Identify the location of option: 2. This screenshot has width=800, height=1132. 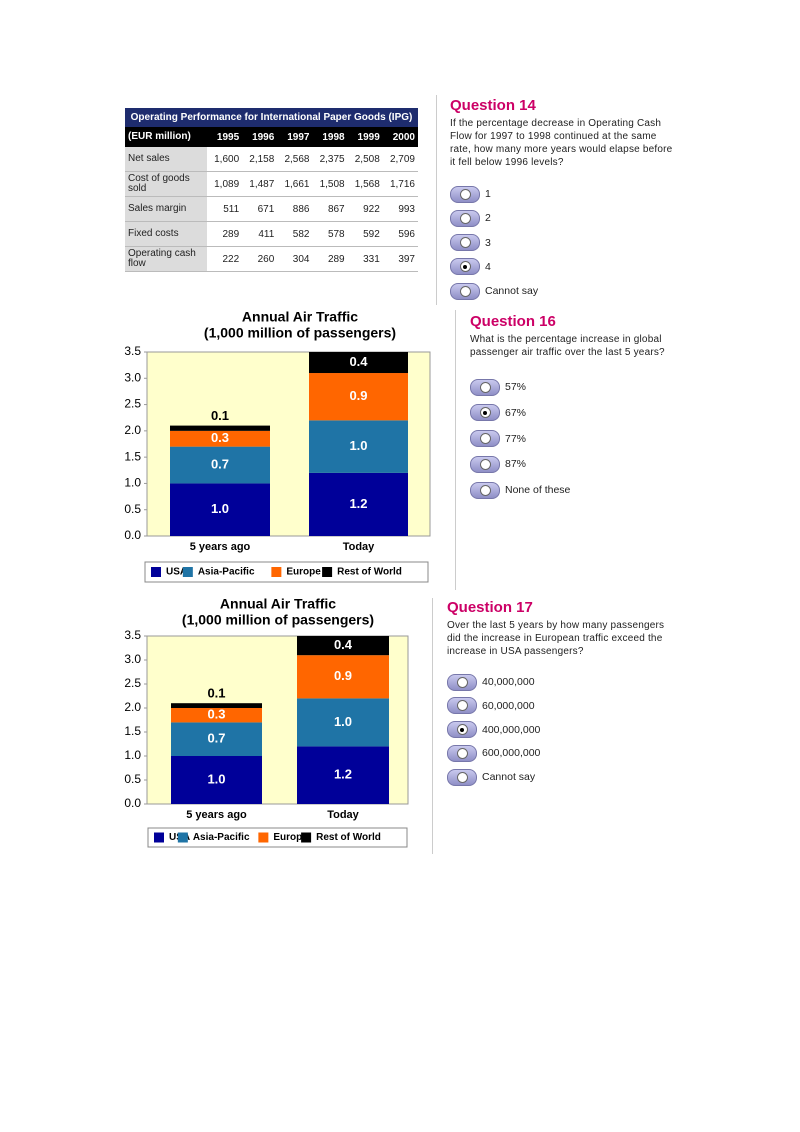
(470, 218).